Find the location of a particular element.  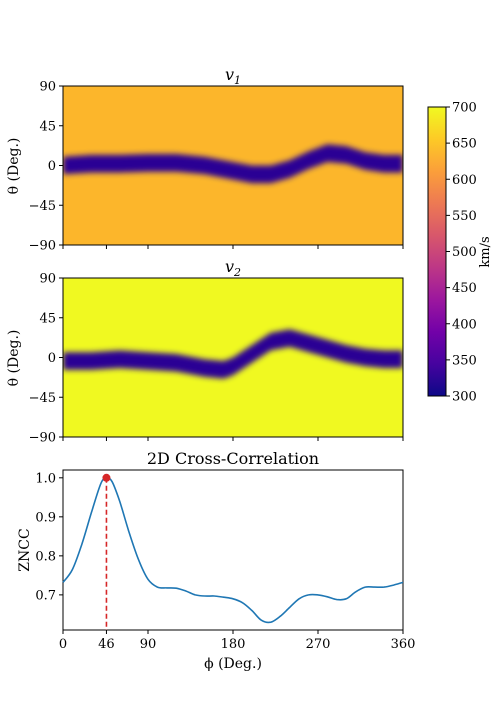

heatmap-ylabel-v1: θ (Deg.) is located at coordinates (14, 166).